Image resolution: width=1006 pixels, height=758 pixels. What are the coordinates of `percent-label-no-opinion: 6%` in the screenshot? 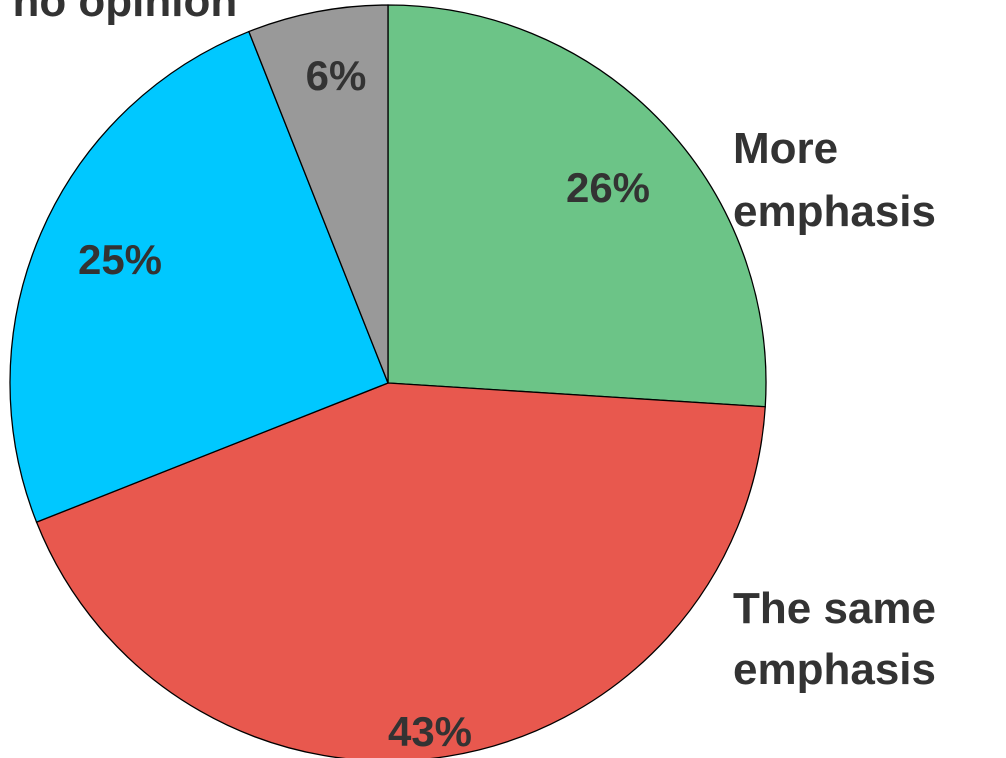 It's located at (336, 75).